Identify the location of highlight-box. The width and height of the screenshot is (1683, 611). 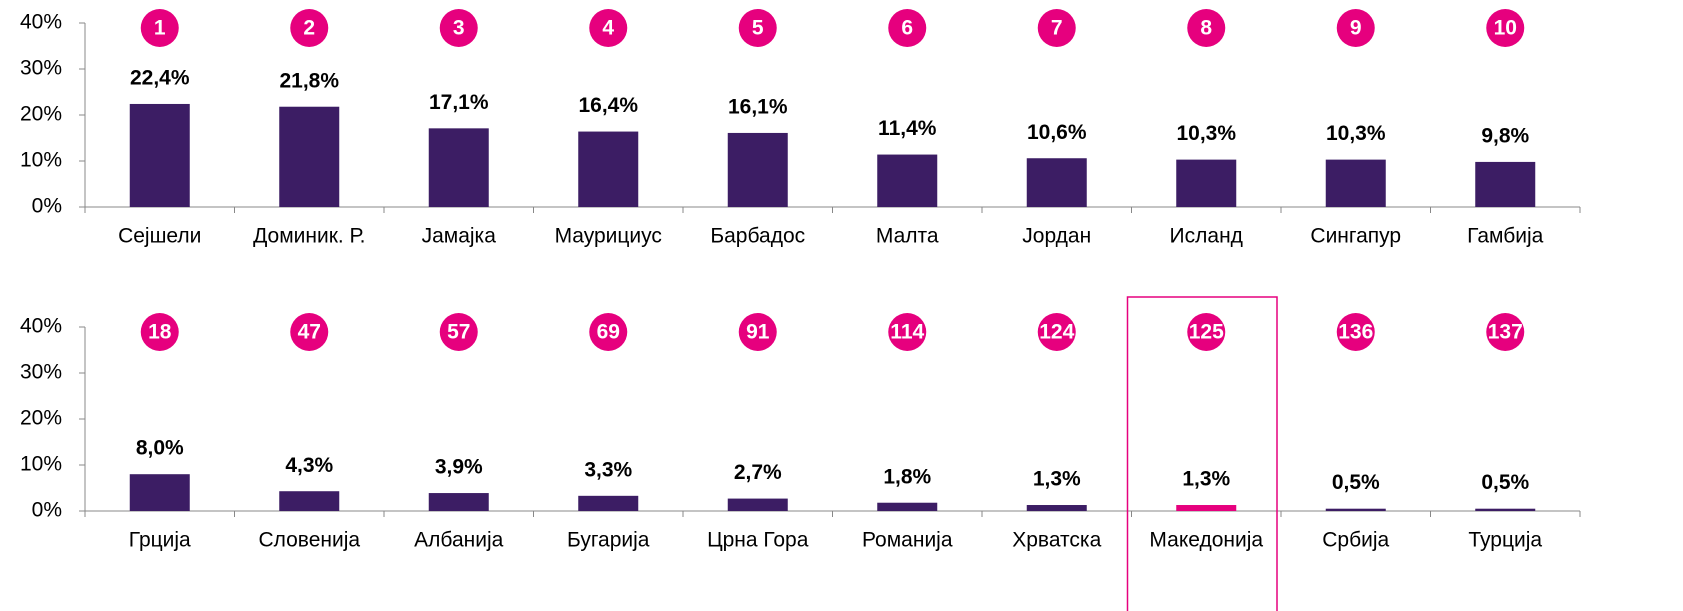
(1202, 453).